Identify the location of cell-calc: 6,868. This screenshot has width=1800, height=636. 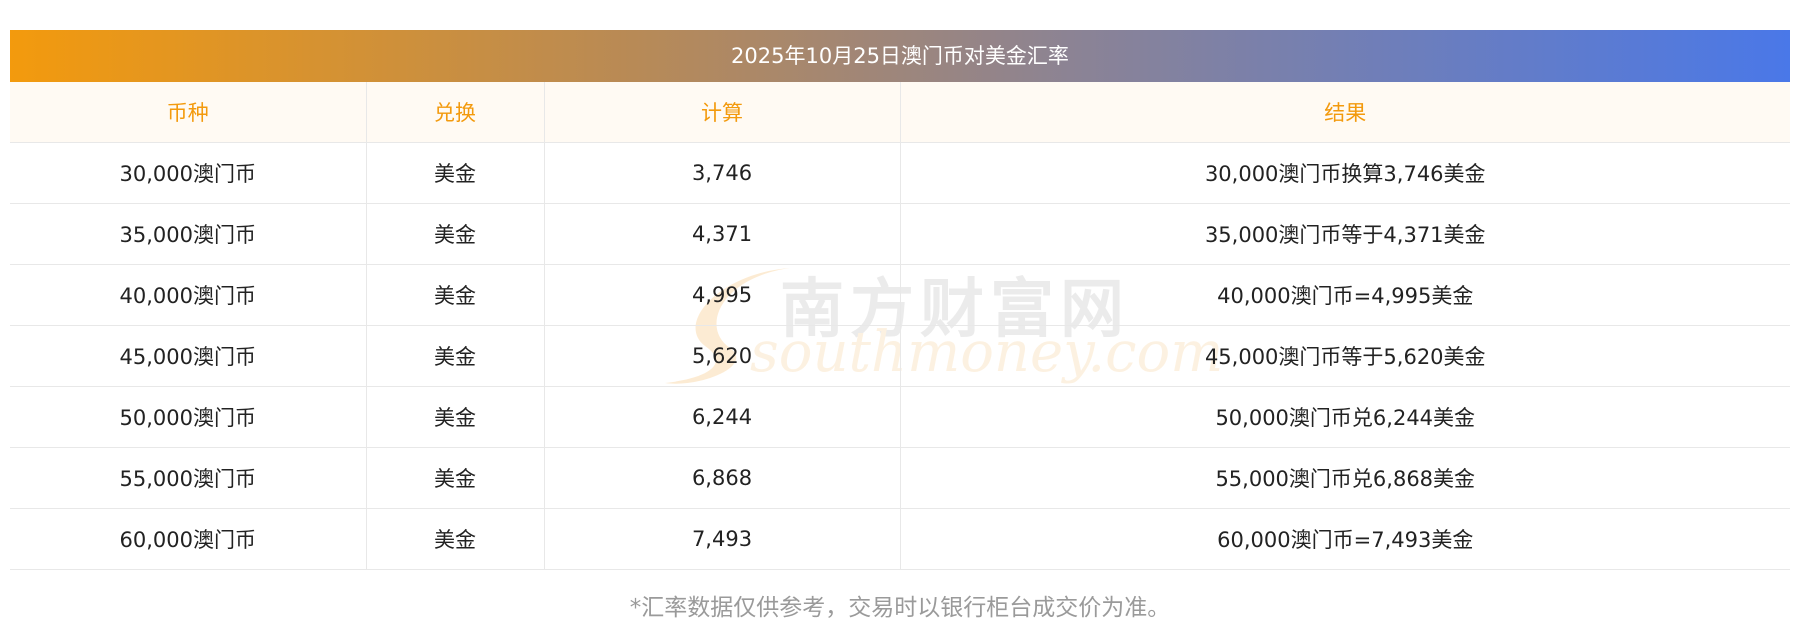
(722, 478).